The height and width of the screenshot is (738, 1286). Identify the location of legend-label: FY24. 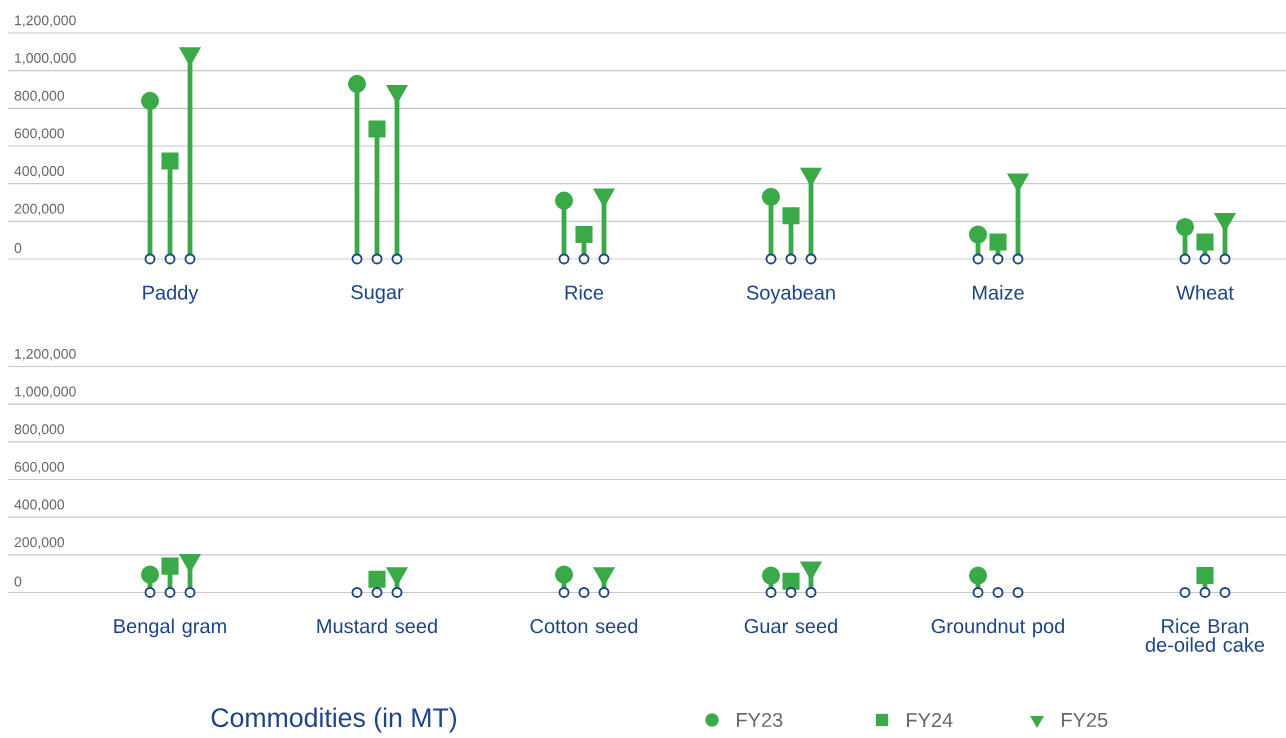
(930, 720).